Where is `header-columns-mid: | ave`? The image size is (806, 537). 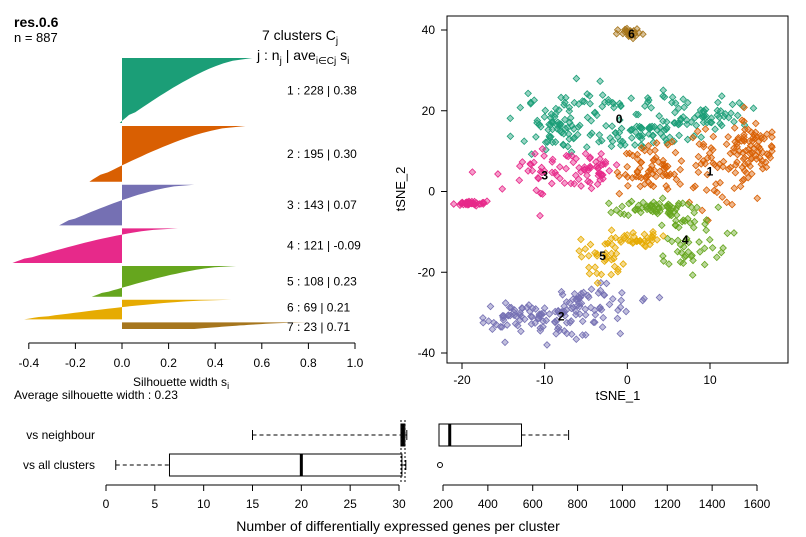
header-columns-mid: | ave is located at coordinates (299, 55).